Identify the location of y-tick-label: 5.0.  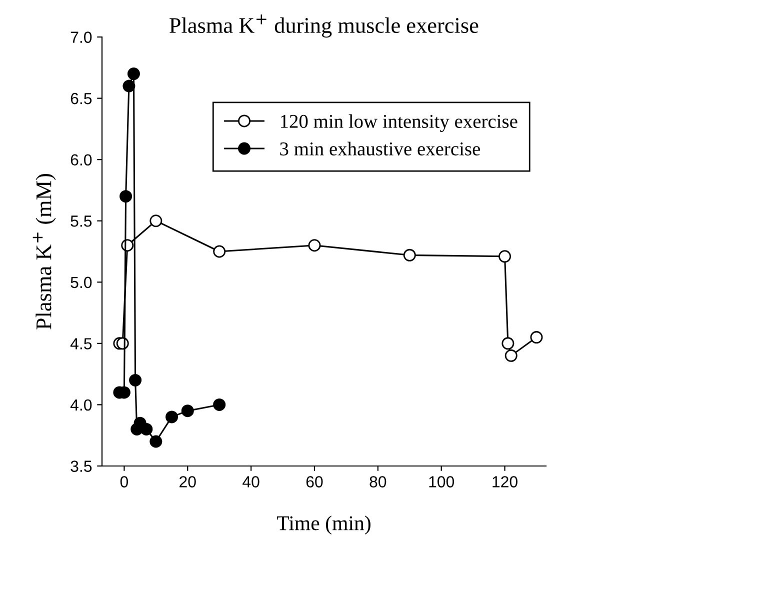
(81, 282).